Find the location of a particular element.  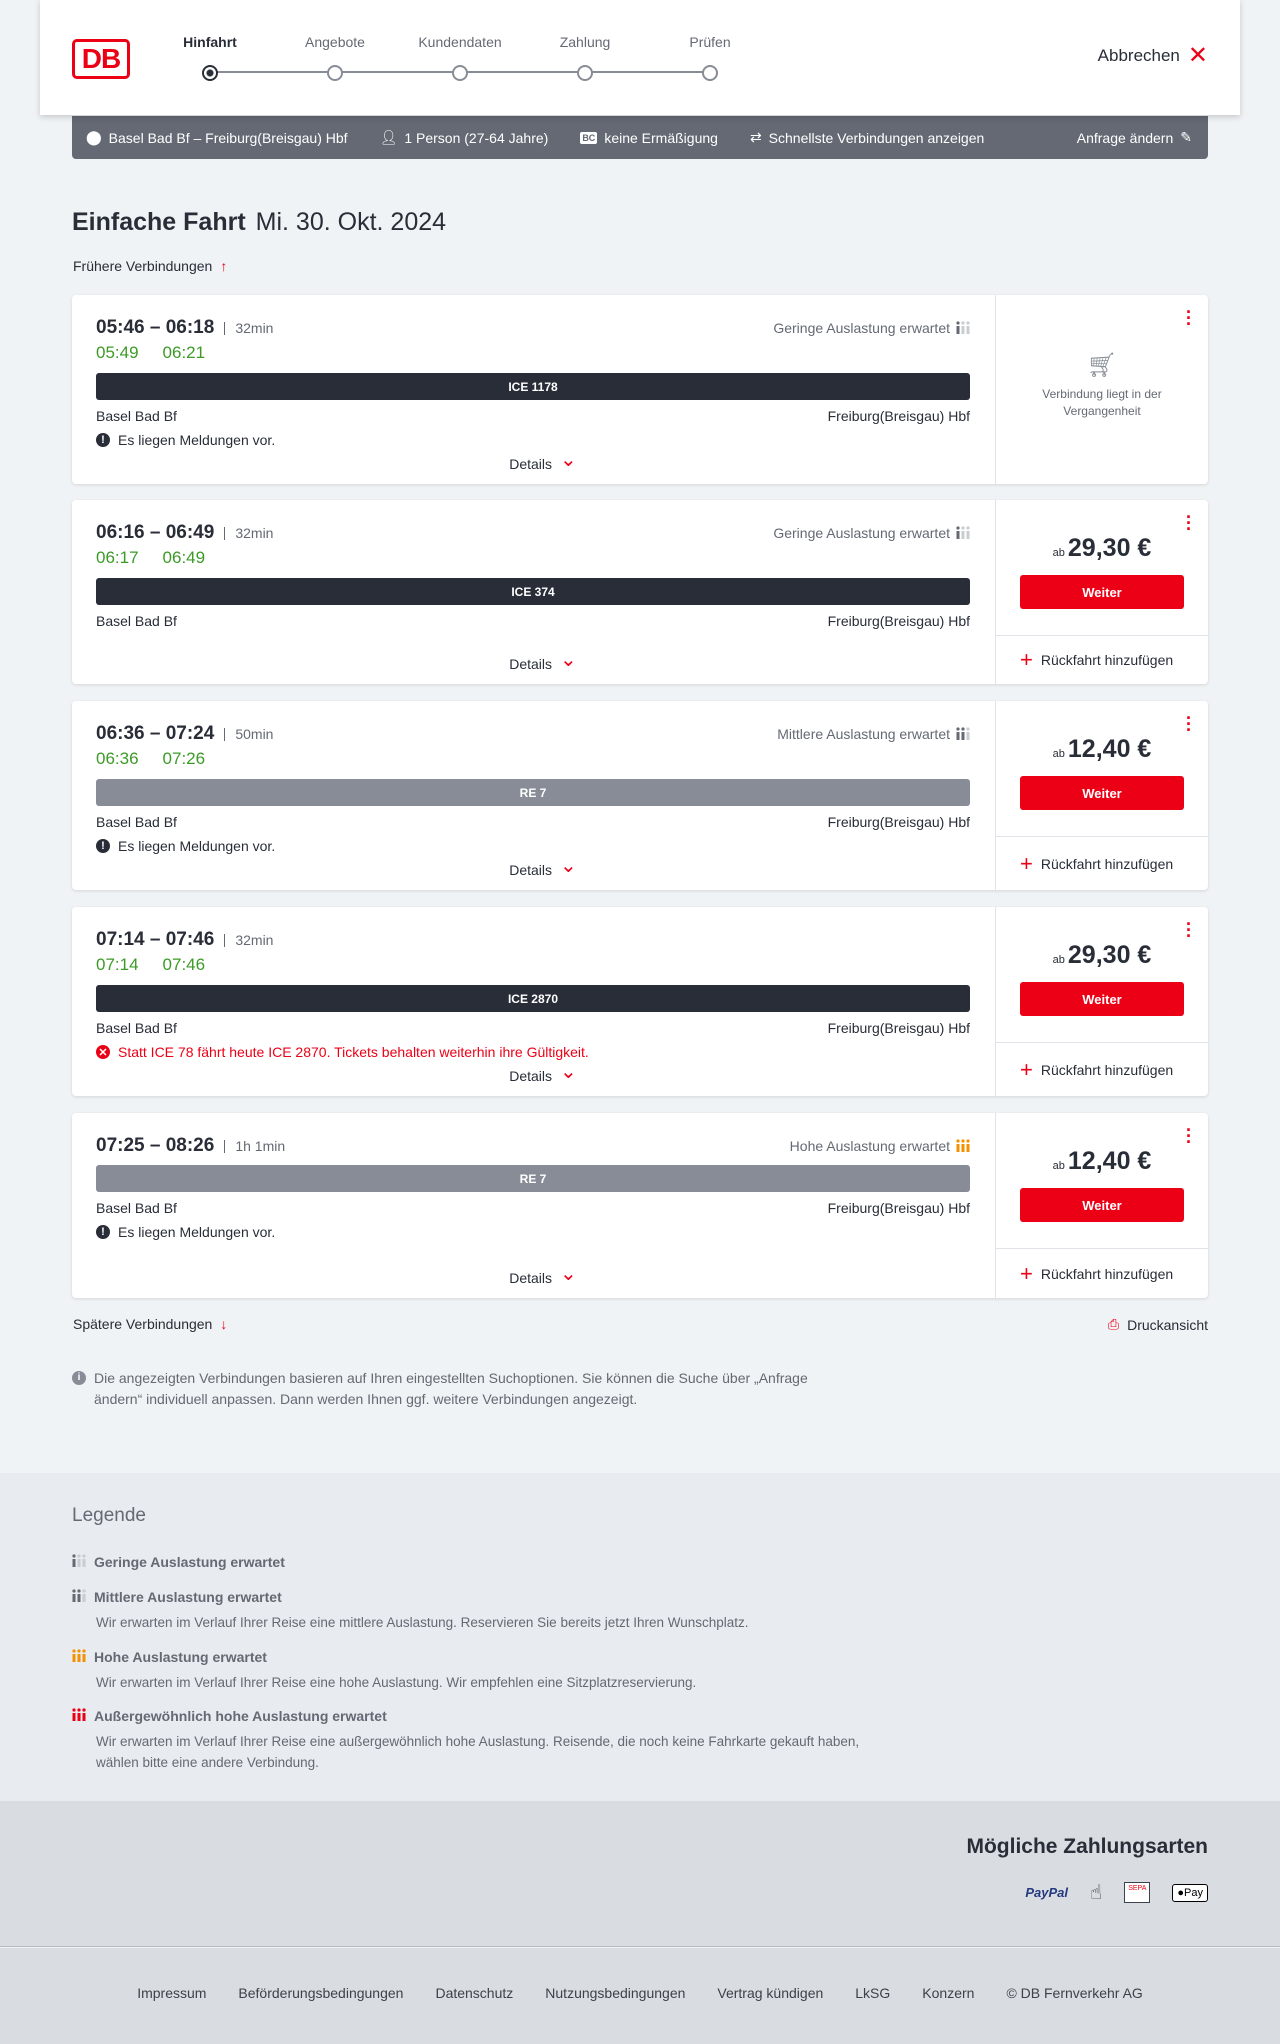

footer-link: © DB Fernverkehr AG is located at coordinates (1074, 1993).